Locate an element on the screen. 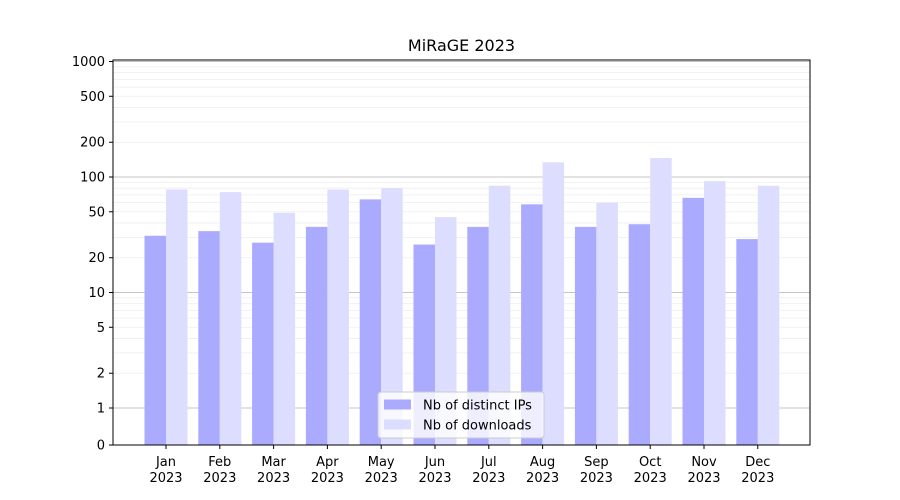 Image resolution: width=900 pixels, height=500 pixels. y-tick-label: 20 is located at coordinates (96, 258).